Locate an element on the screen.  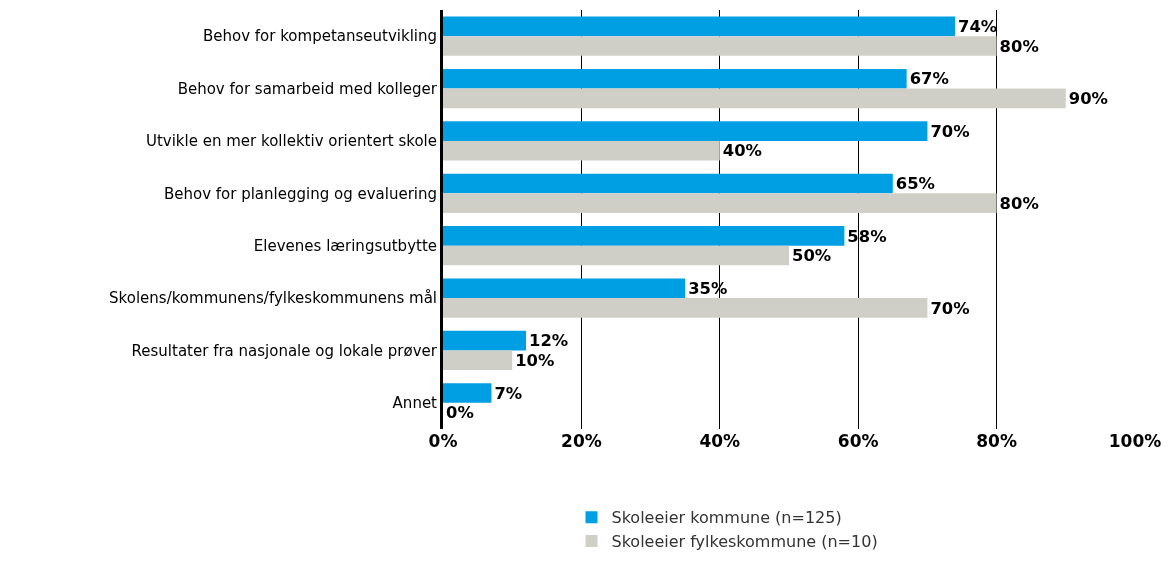
y-tick-label: Resultater fra nasjonale og lokale prøver is located at coordinates (284, 350).